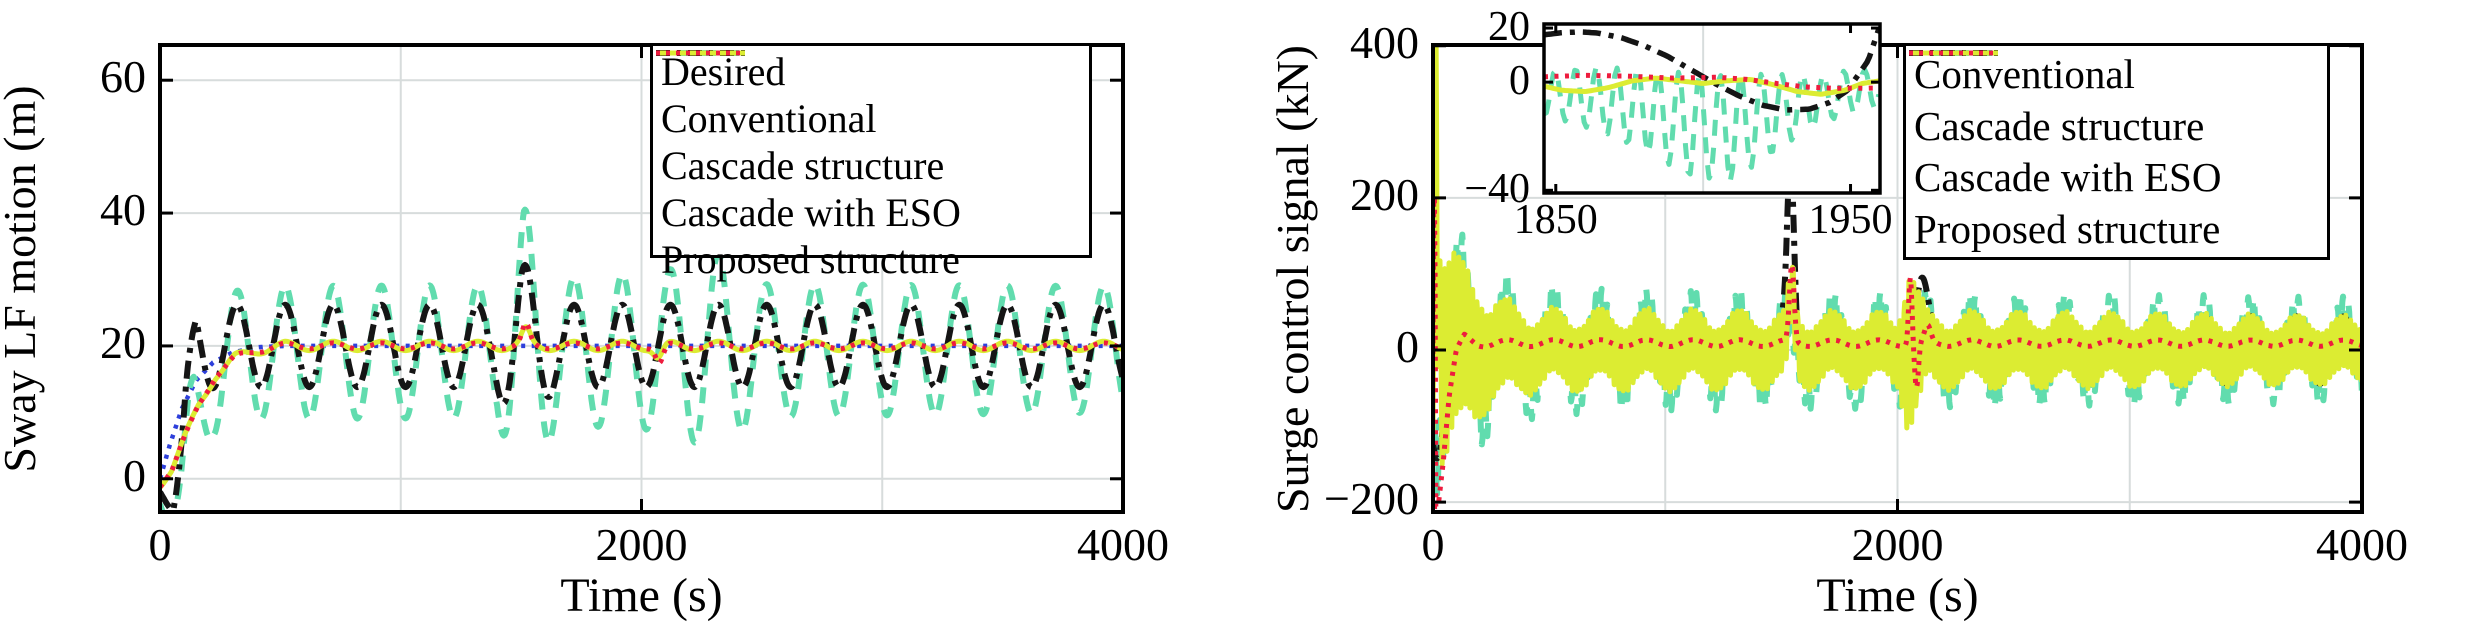 Image resolution: width=2481 pixels, height=628 pixels. What do you see at coordinates (1712, 124) in the screenshot?
I see `series-line-conventional` at bounding box center [1712, 124].